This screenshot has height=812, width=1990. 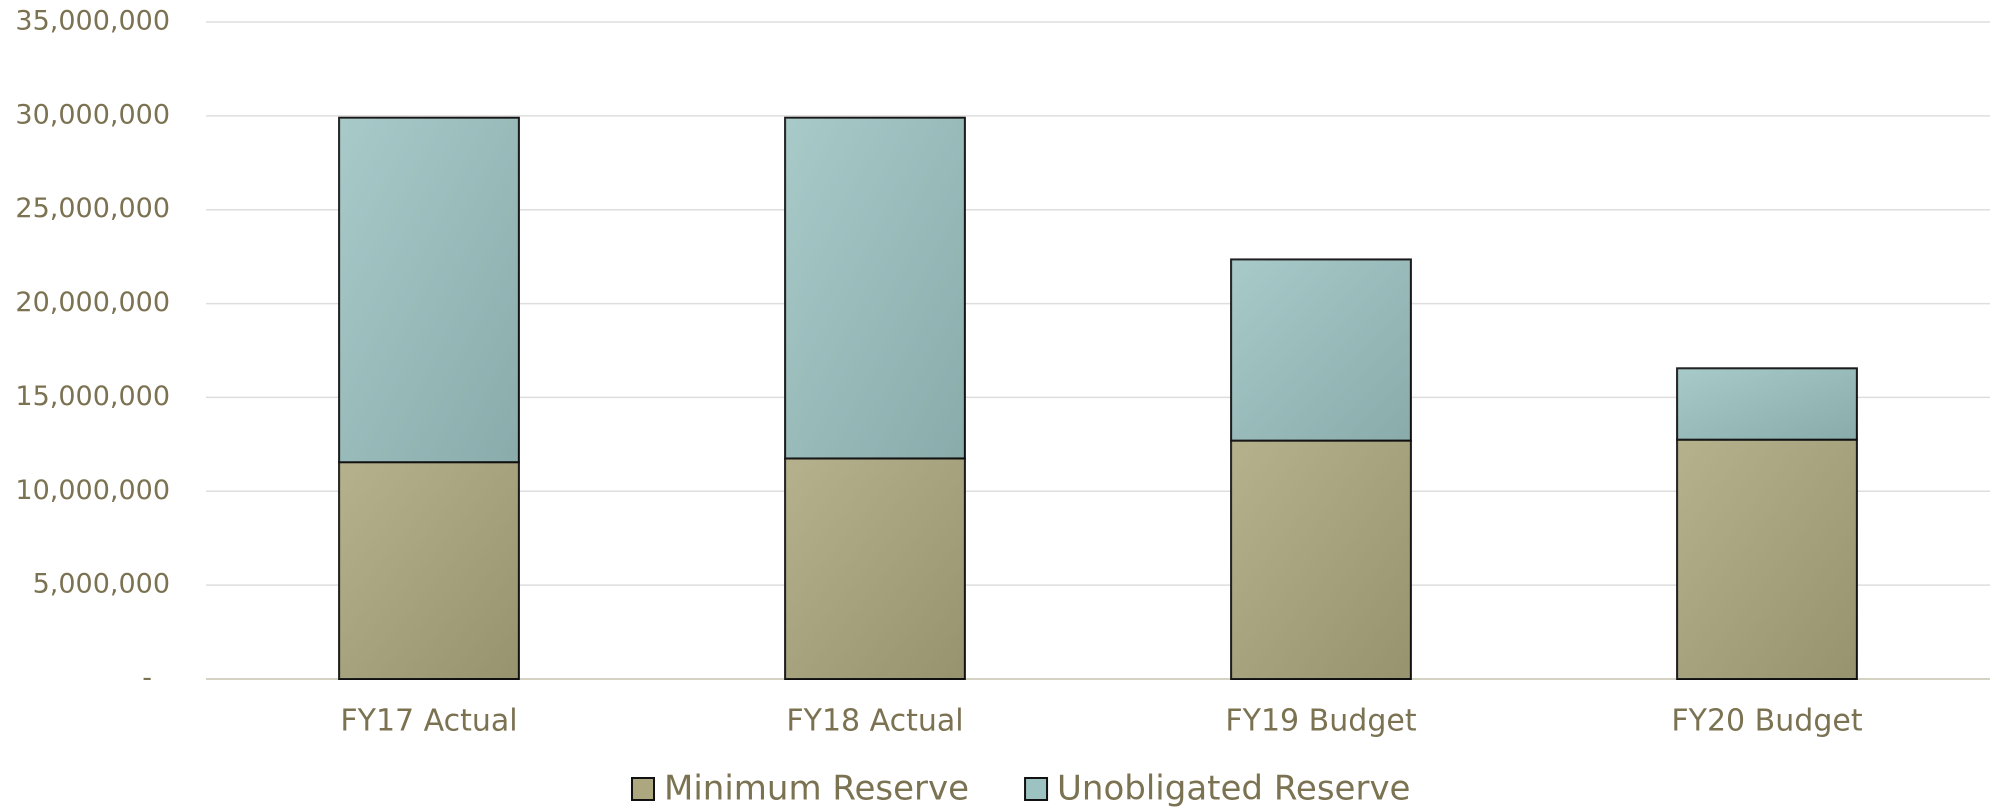 What do you see at coordinates (92, 114) in the screenshot?
I see `y-tick-label: 30,000,000` at bounding box center [92, 114].